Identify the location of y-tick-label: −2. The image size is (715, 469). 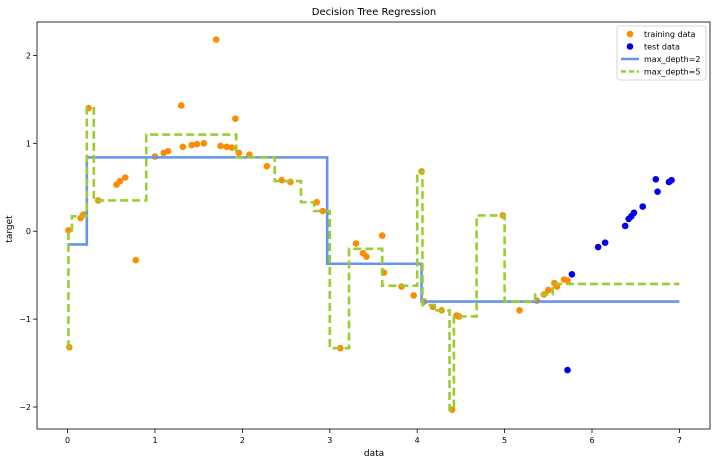
(25, 407).